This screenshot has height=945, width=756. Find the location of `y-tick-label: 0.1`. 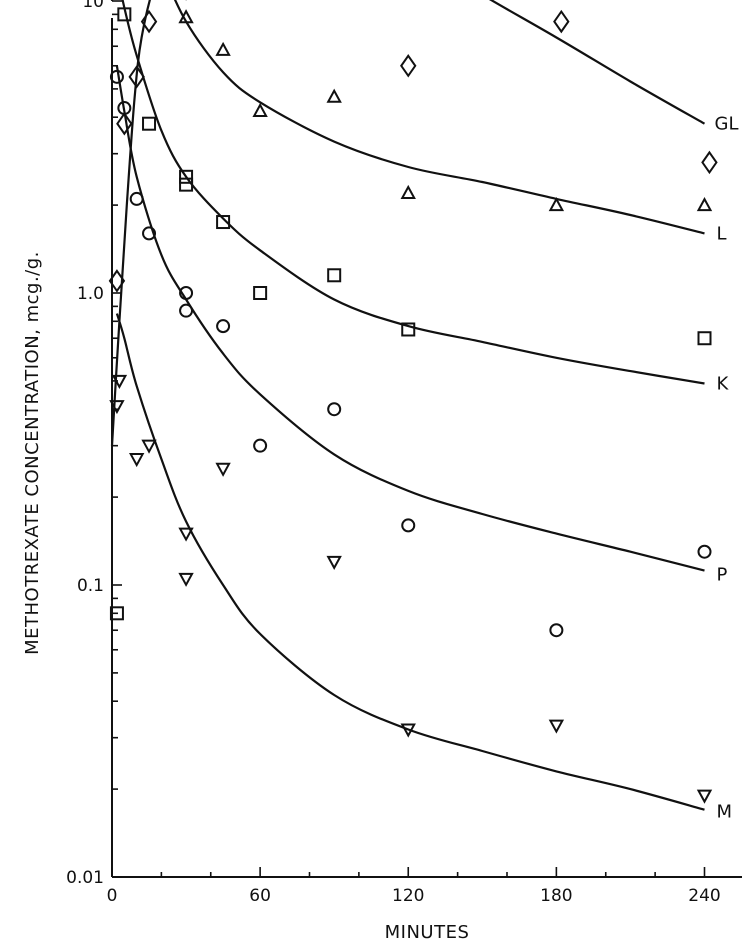

y-tick-label: 0.1 is located at coordinates (90, 586).